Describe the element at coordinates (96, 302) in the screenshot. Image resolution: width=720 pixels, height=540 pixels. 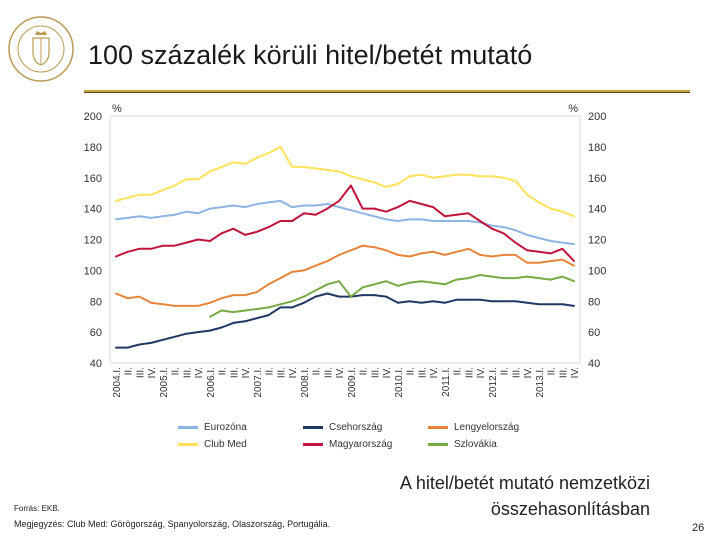
I see `y-tick-label-left: 80` at that location.